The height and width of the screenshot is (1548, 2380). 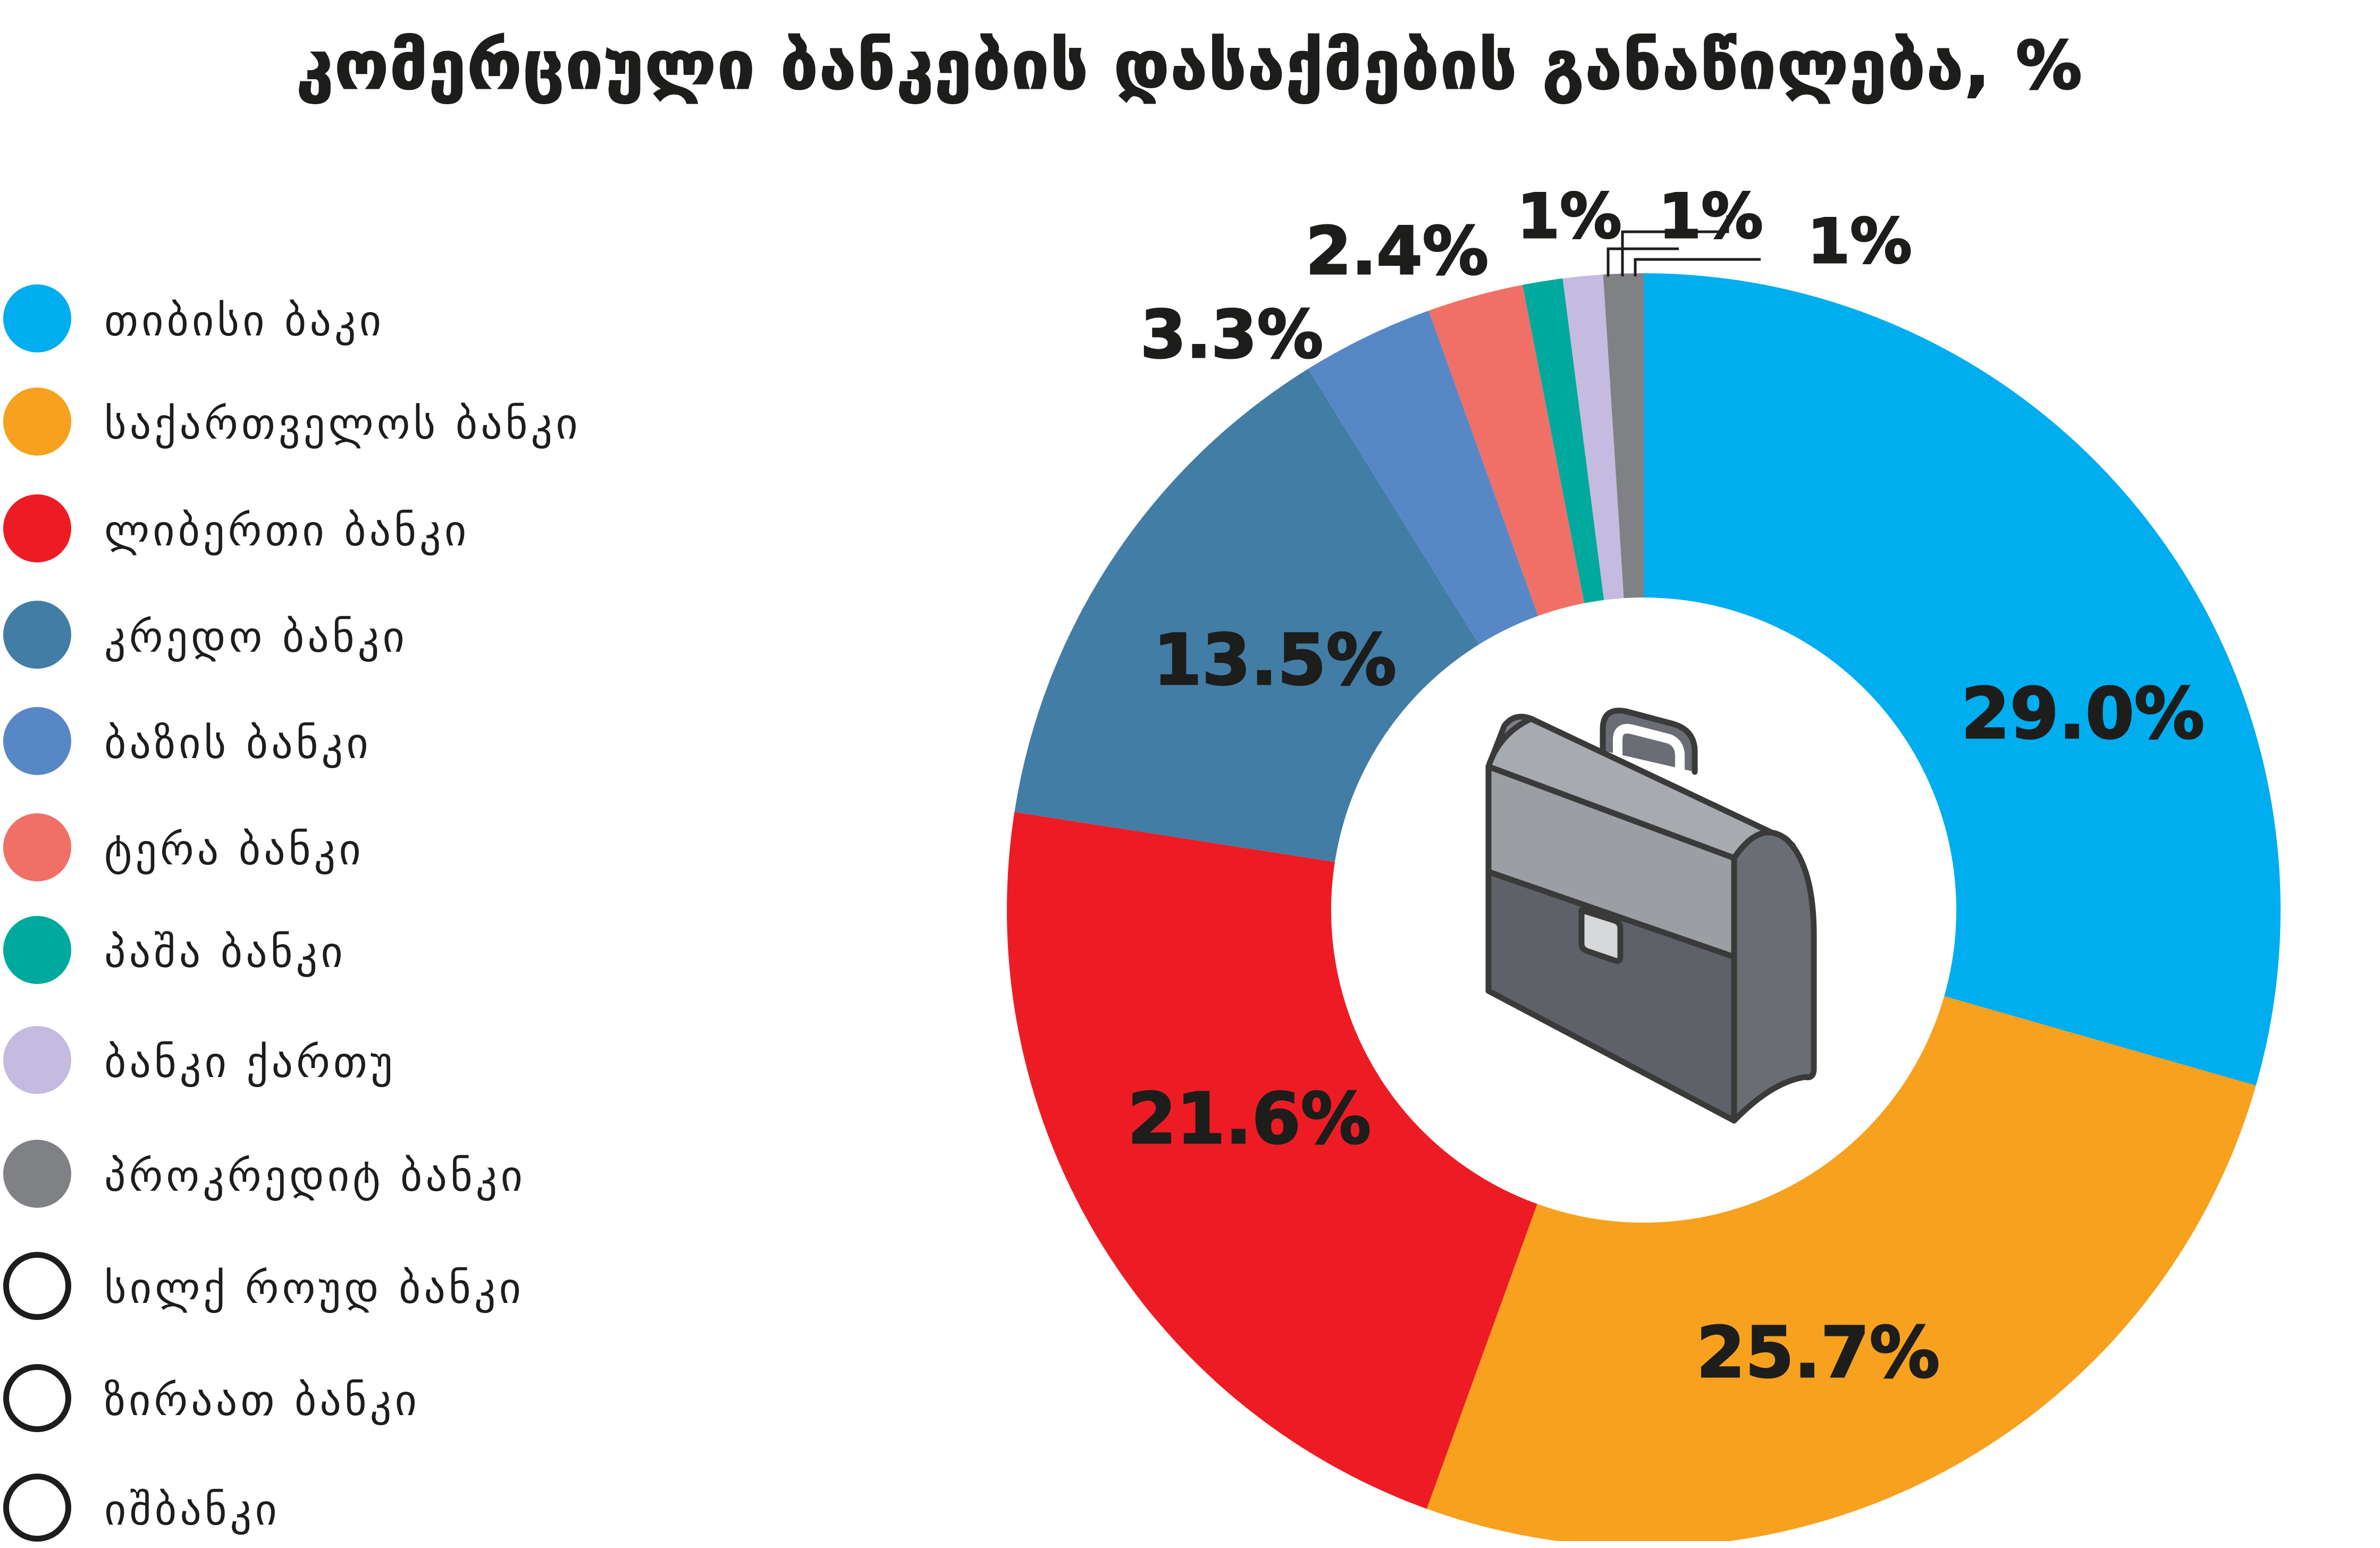 What do you see at coordinates (1697, 267) in the screenshot?
I see `leader-line-procredit` at bounding box center [1697, 267].